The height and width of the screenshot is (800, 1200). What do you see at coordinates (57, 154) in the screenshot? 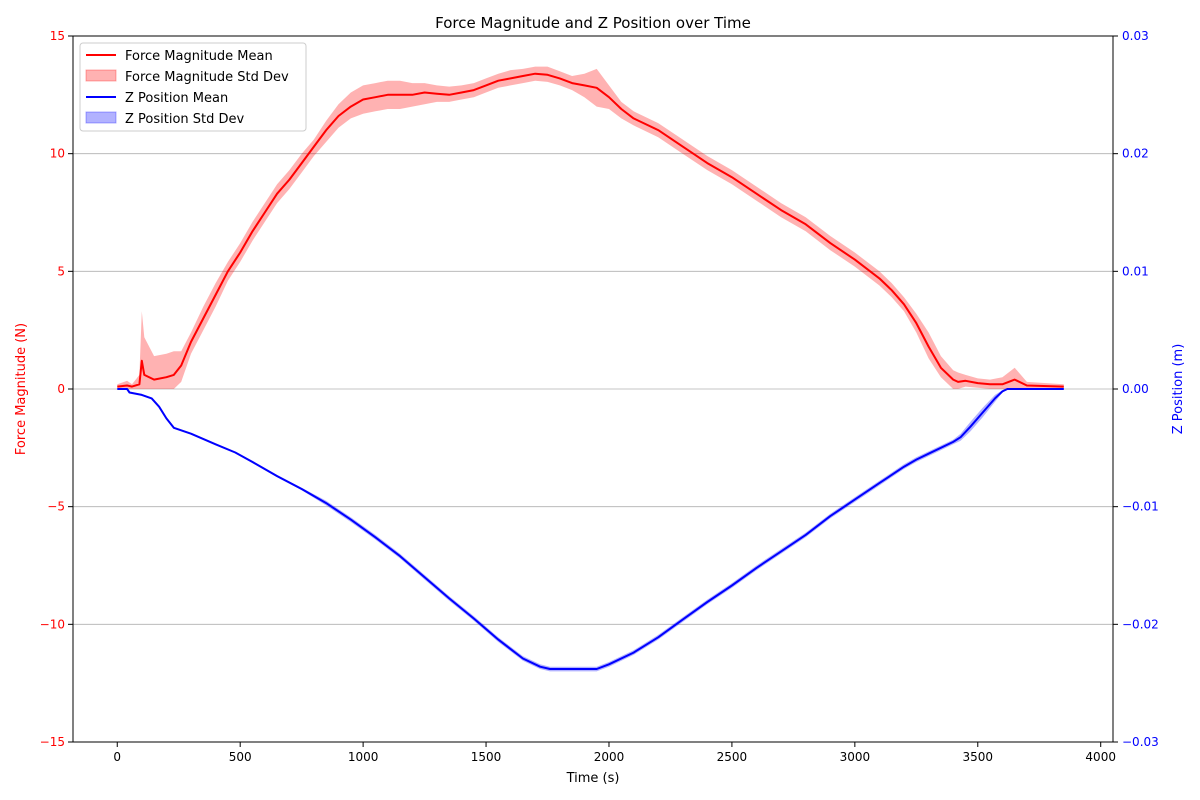
I see `left-y-tick-label: 10` at bounding box center [57, 154].